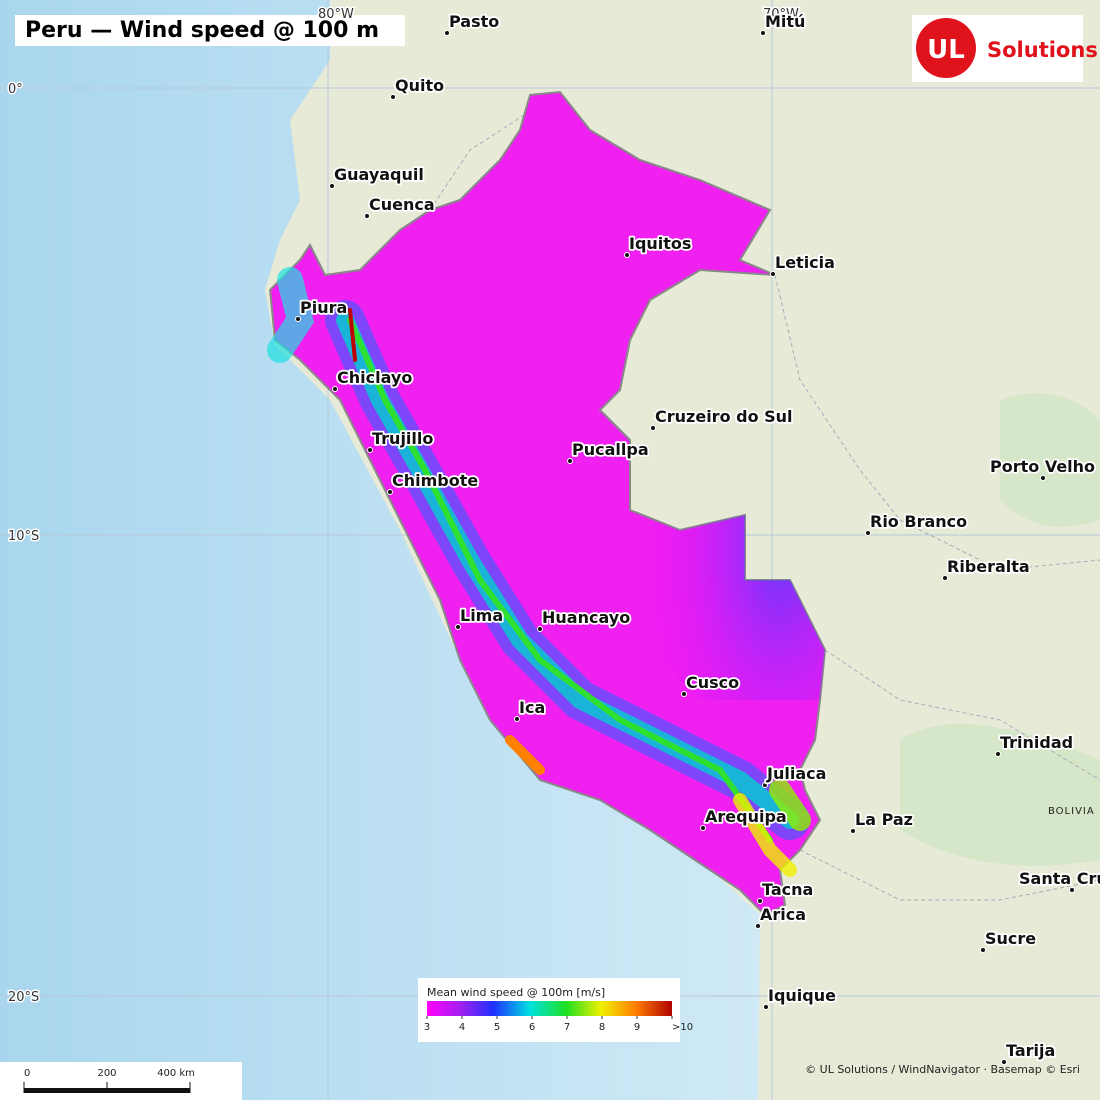  I want to click on city-label: Cruzeiro do Sul, so click(724, 416).